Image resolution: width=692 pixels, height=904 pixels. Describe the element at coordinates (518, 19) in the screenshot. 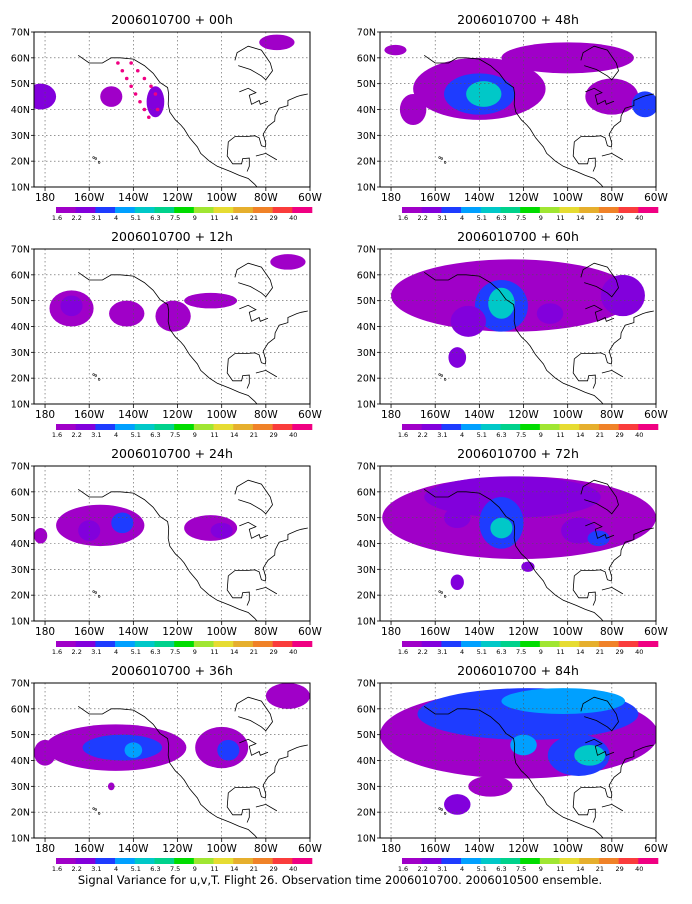

I see `panel-title: 2006010700 + 48h` at that location.